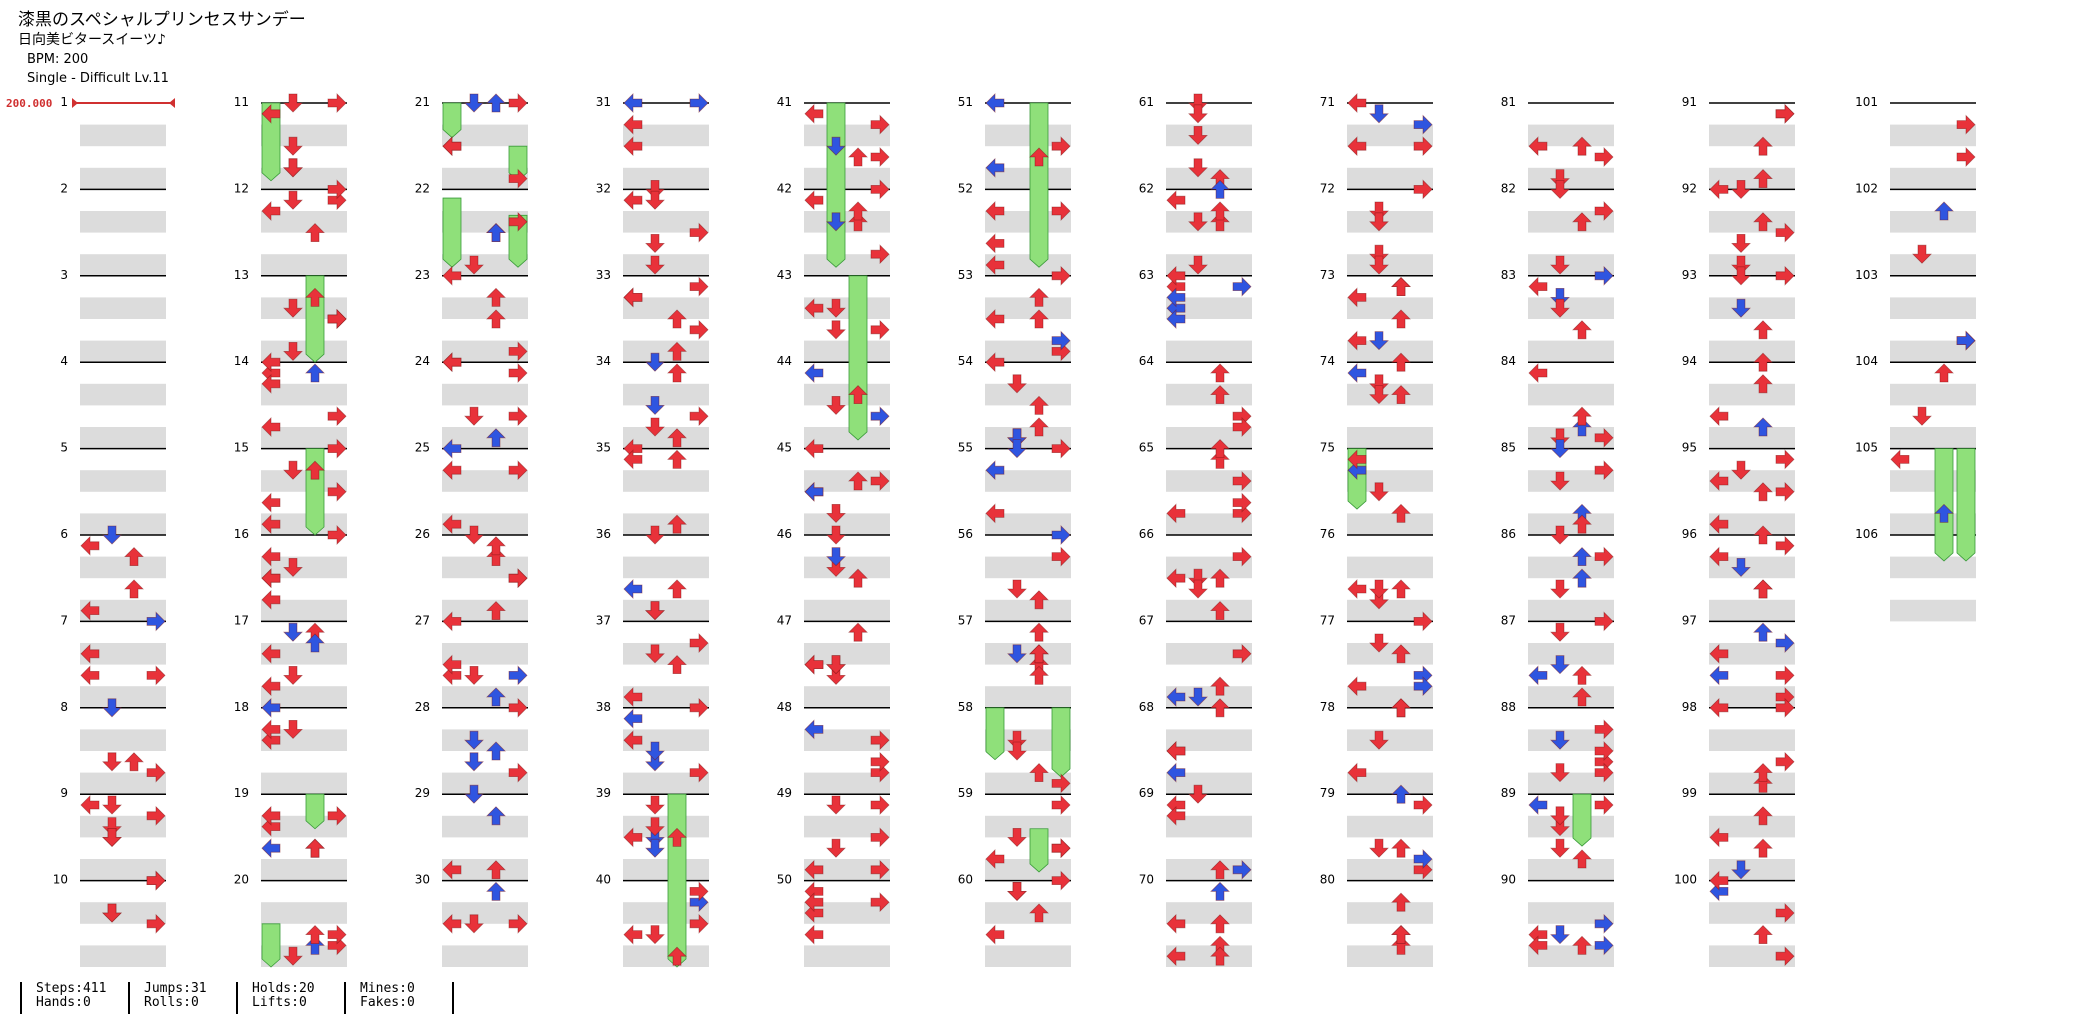 This screenshot has width=2083, height=1024. I want to click on measure-number-88: 88, so click(1508, 707).